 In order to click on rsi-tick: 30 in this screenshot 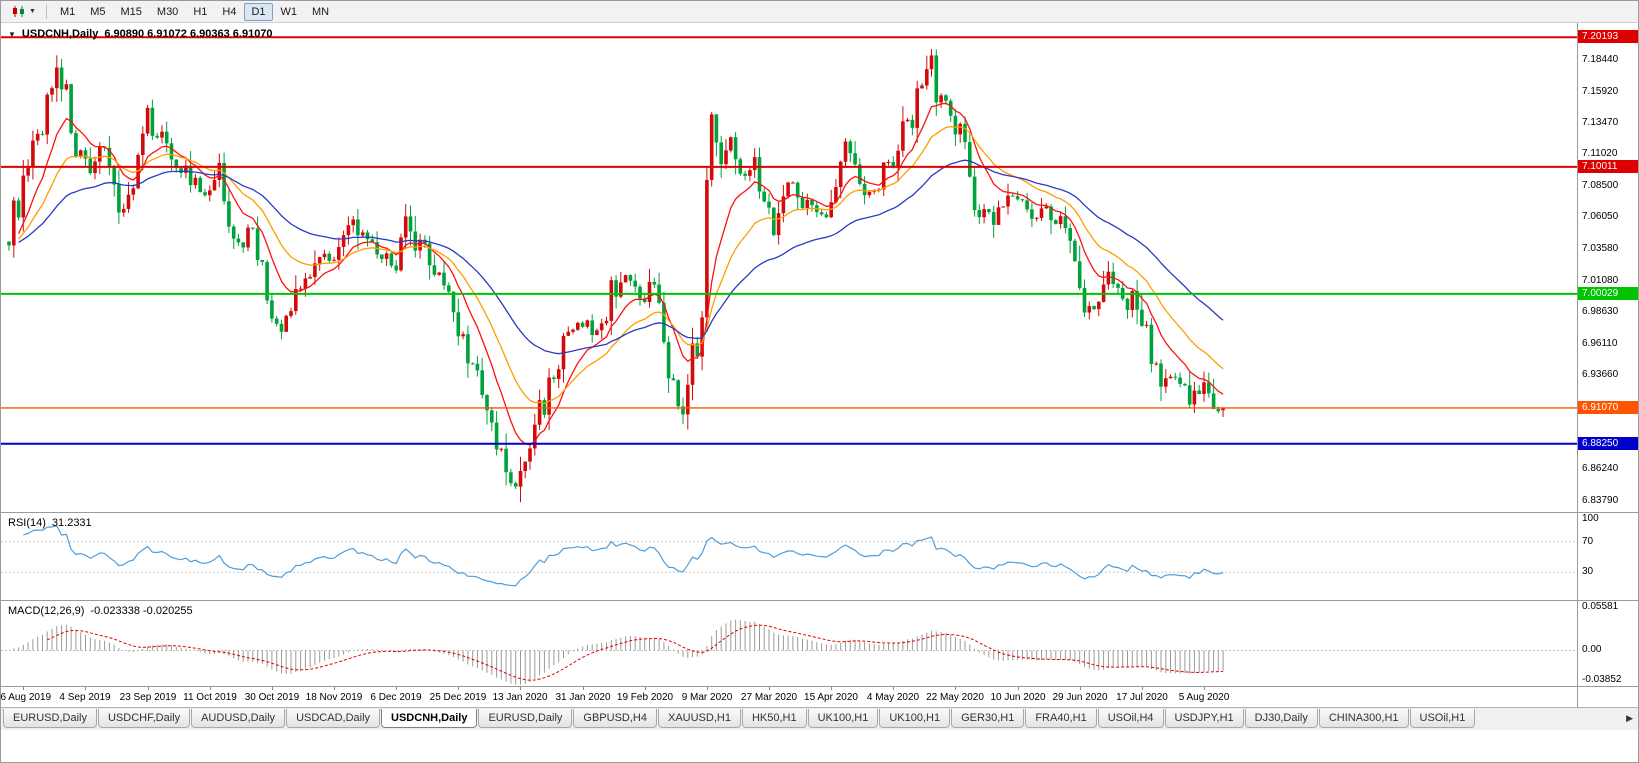, I will do `click(1588, 571)`.